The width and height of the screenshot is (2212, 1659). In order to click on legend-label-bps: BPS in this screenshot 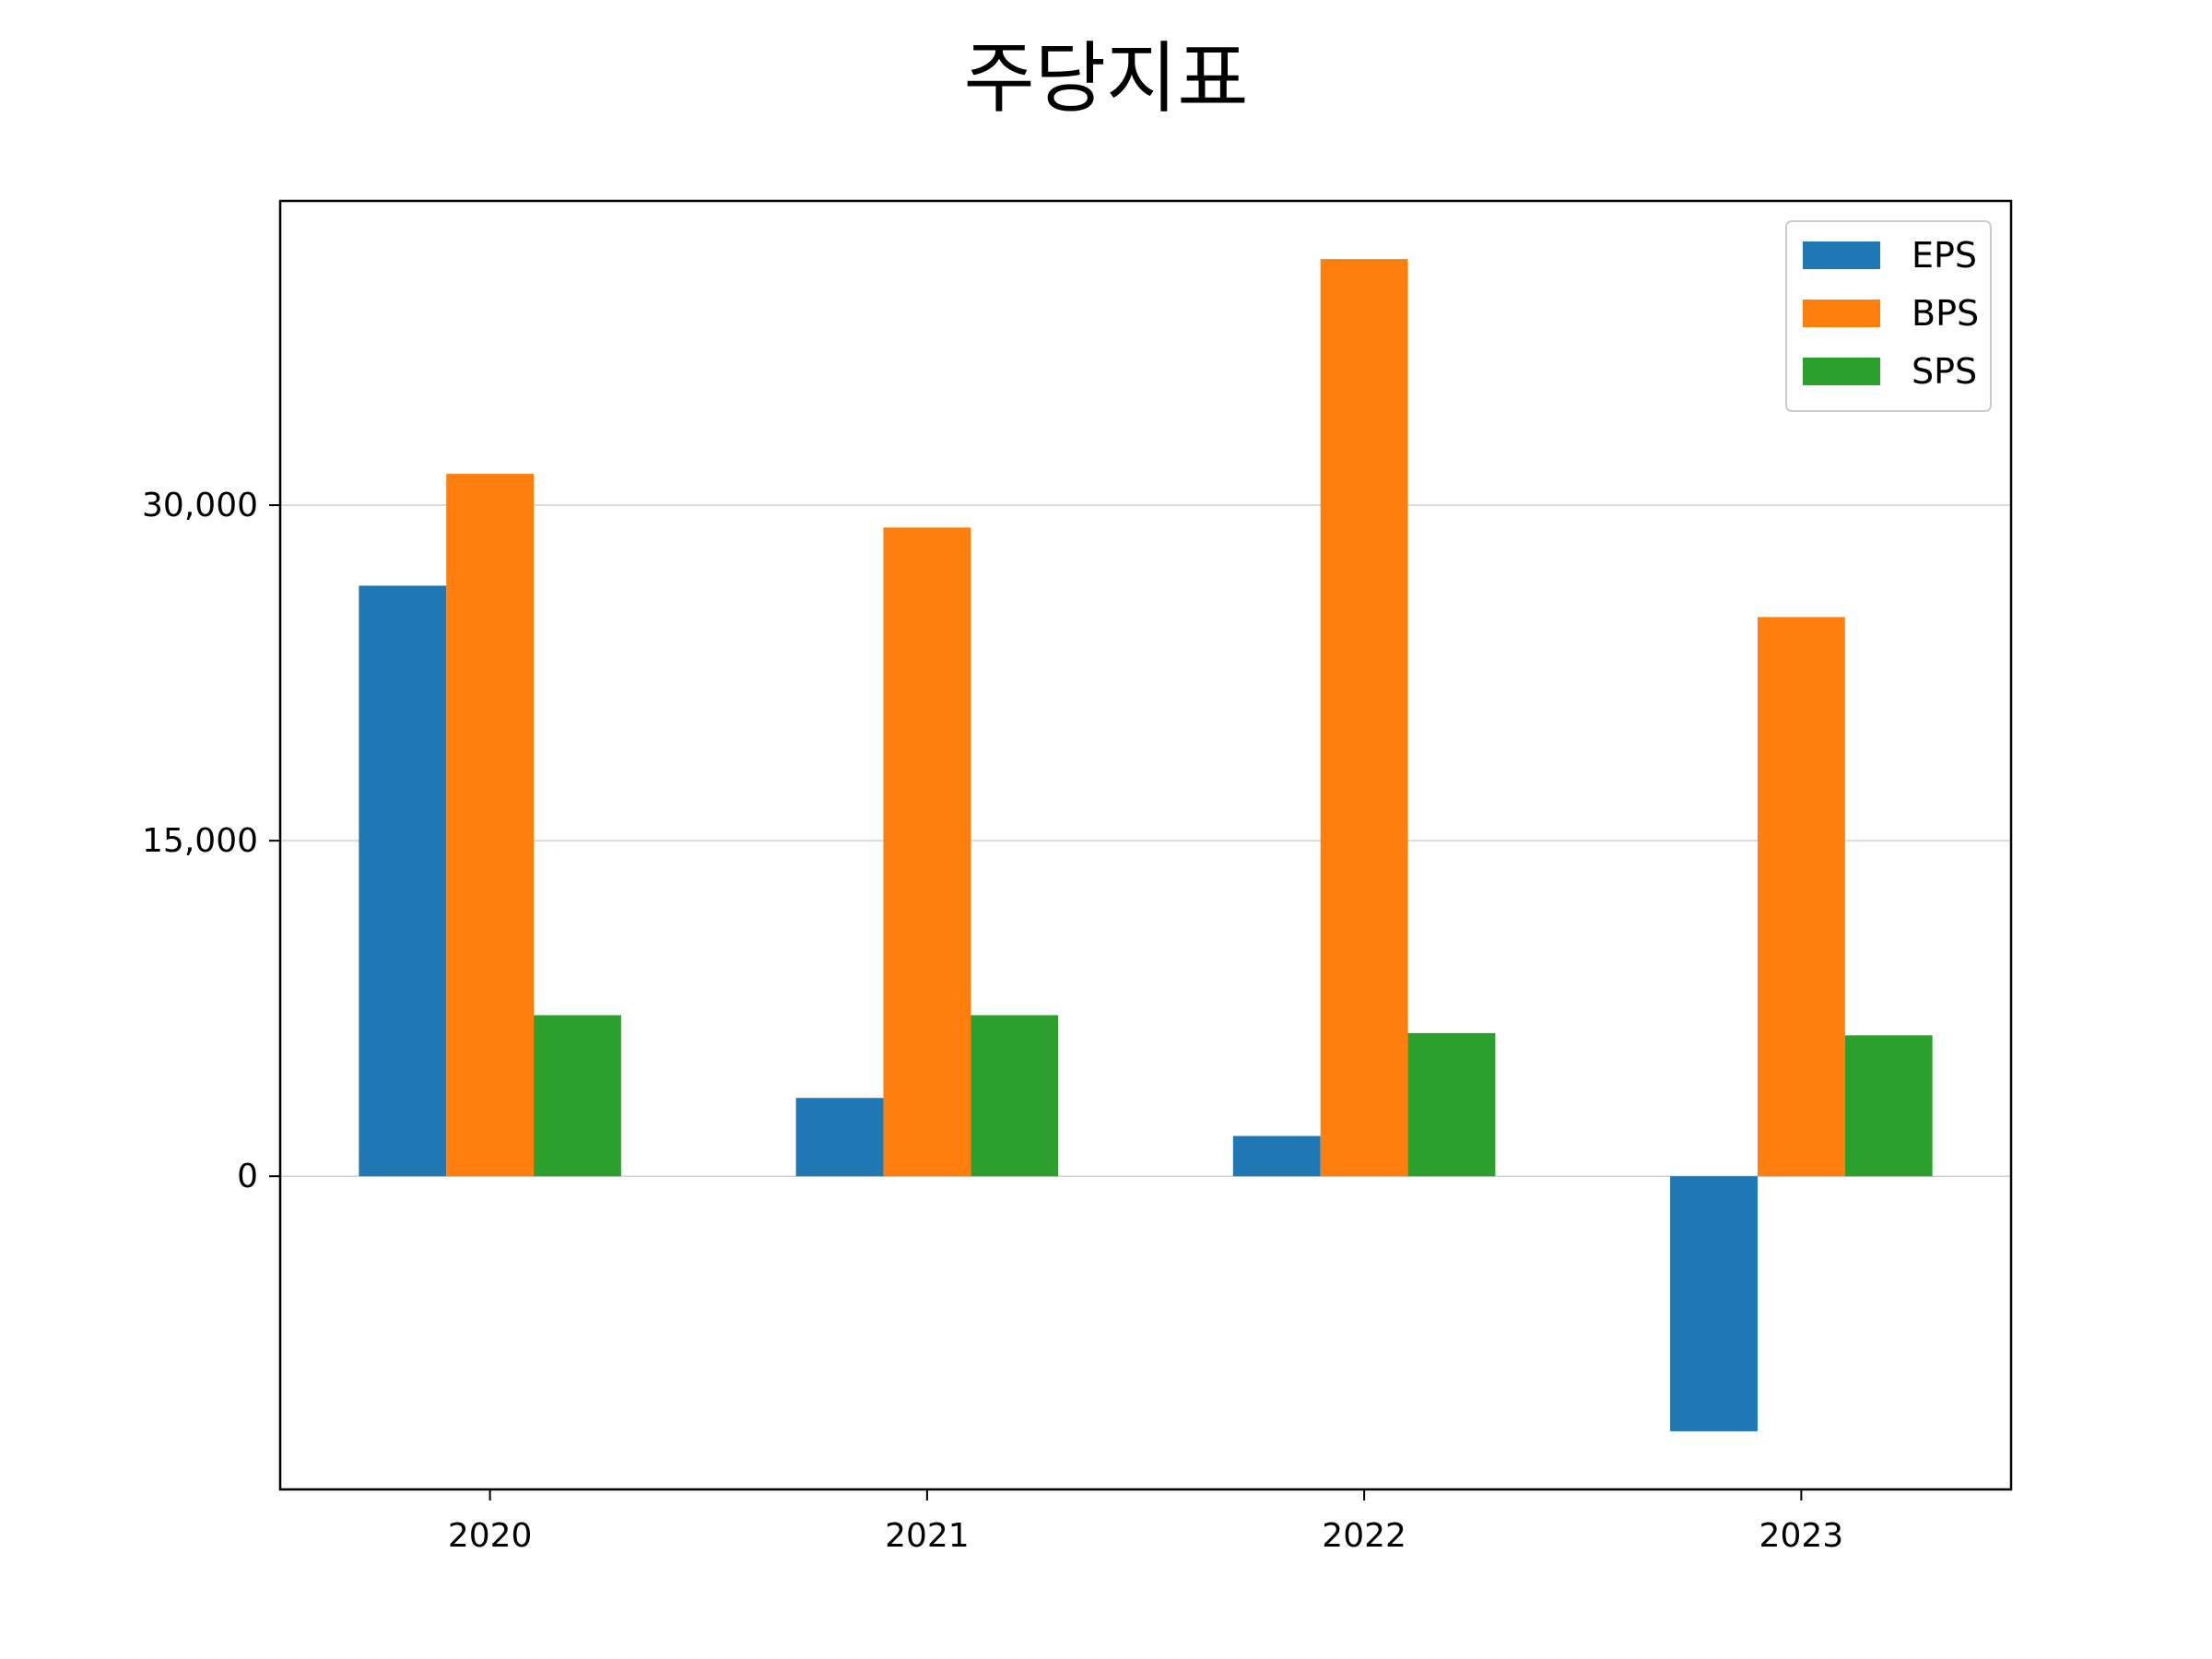, I will do `click(1945, 313)`.